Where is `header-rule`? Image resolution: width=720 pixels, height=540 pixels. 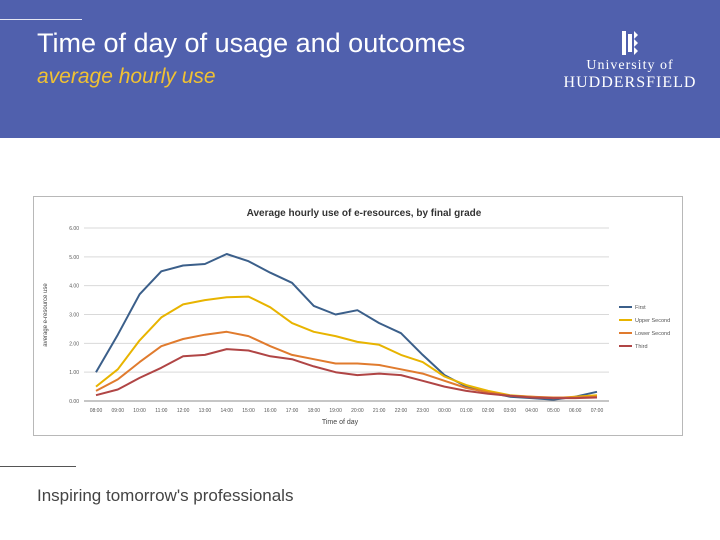 header-rule is located at coordinates (41, 19).